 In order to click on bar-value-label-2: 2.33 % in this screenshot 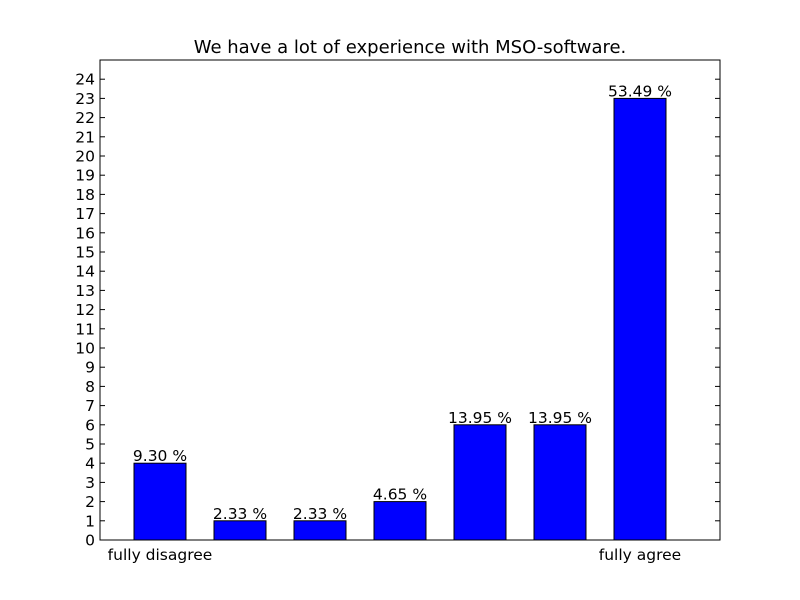, I will do `click(320, 514)`.